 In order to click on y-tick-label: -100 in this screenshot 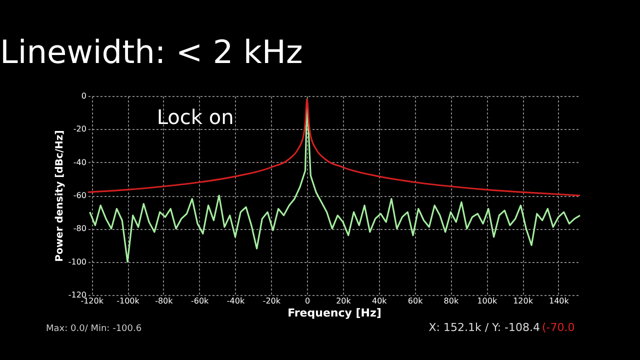, I will do `click(77, 261)`.